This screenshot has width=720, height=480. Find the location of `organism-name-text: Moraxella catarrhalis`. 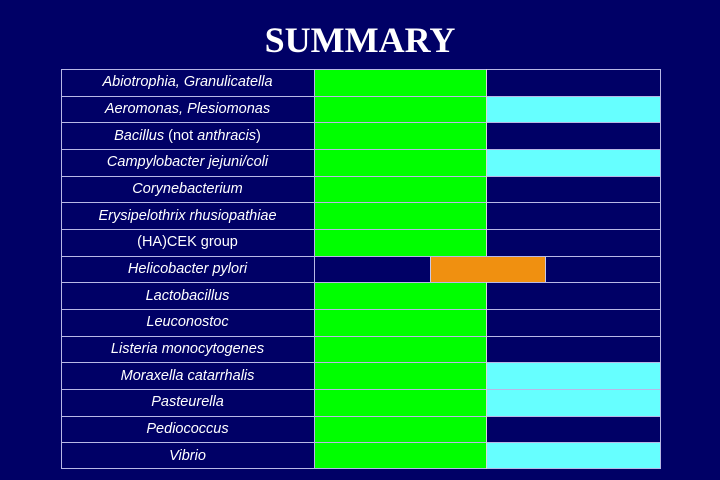

organism-name-text: Moraxella catarrhalis is located at coordinates (187, 375).